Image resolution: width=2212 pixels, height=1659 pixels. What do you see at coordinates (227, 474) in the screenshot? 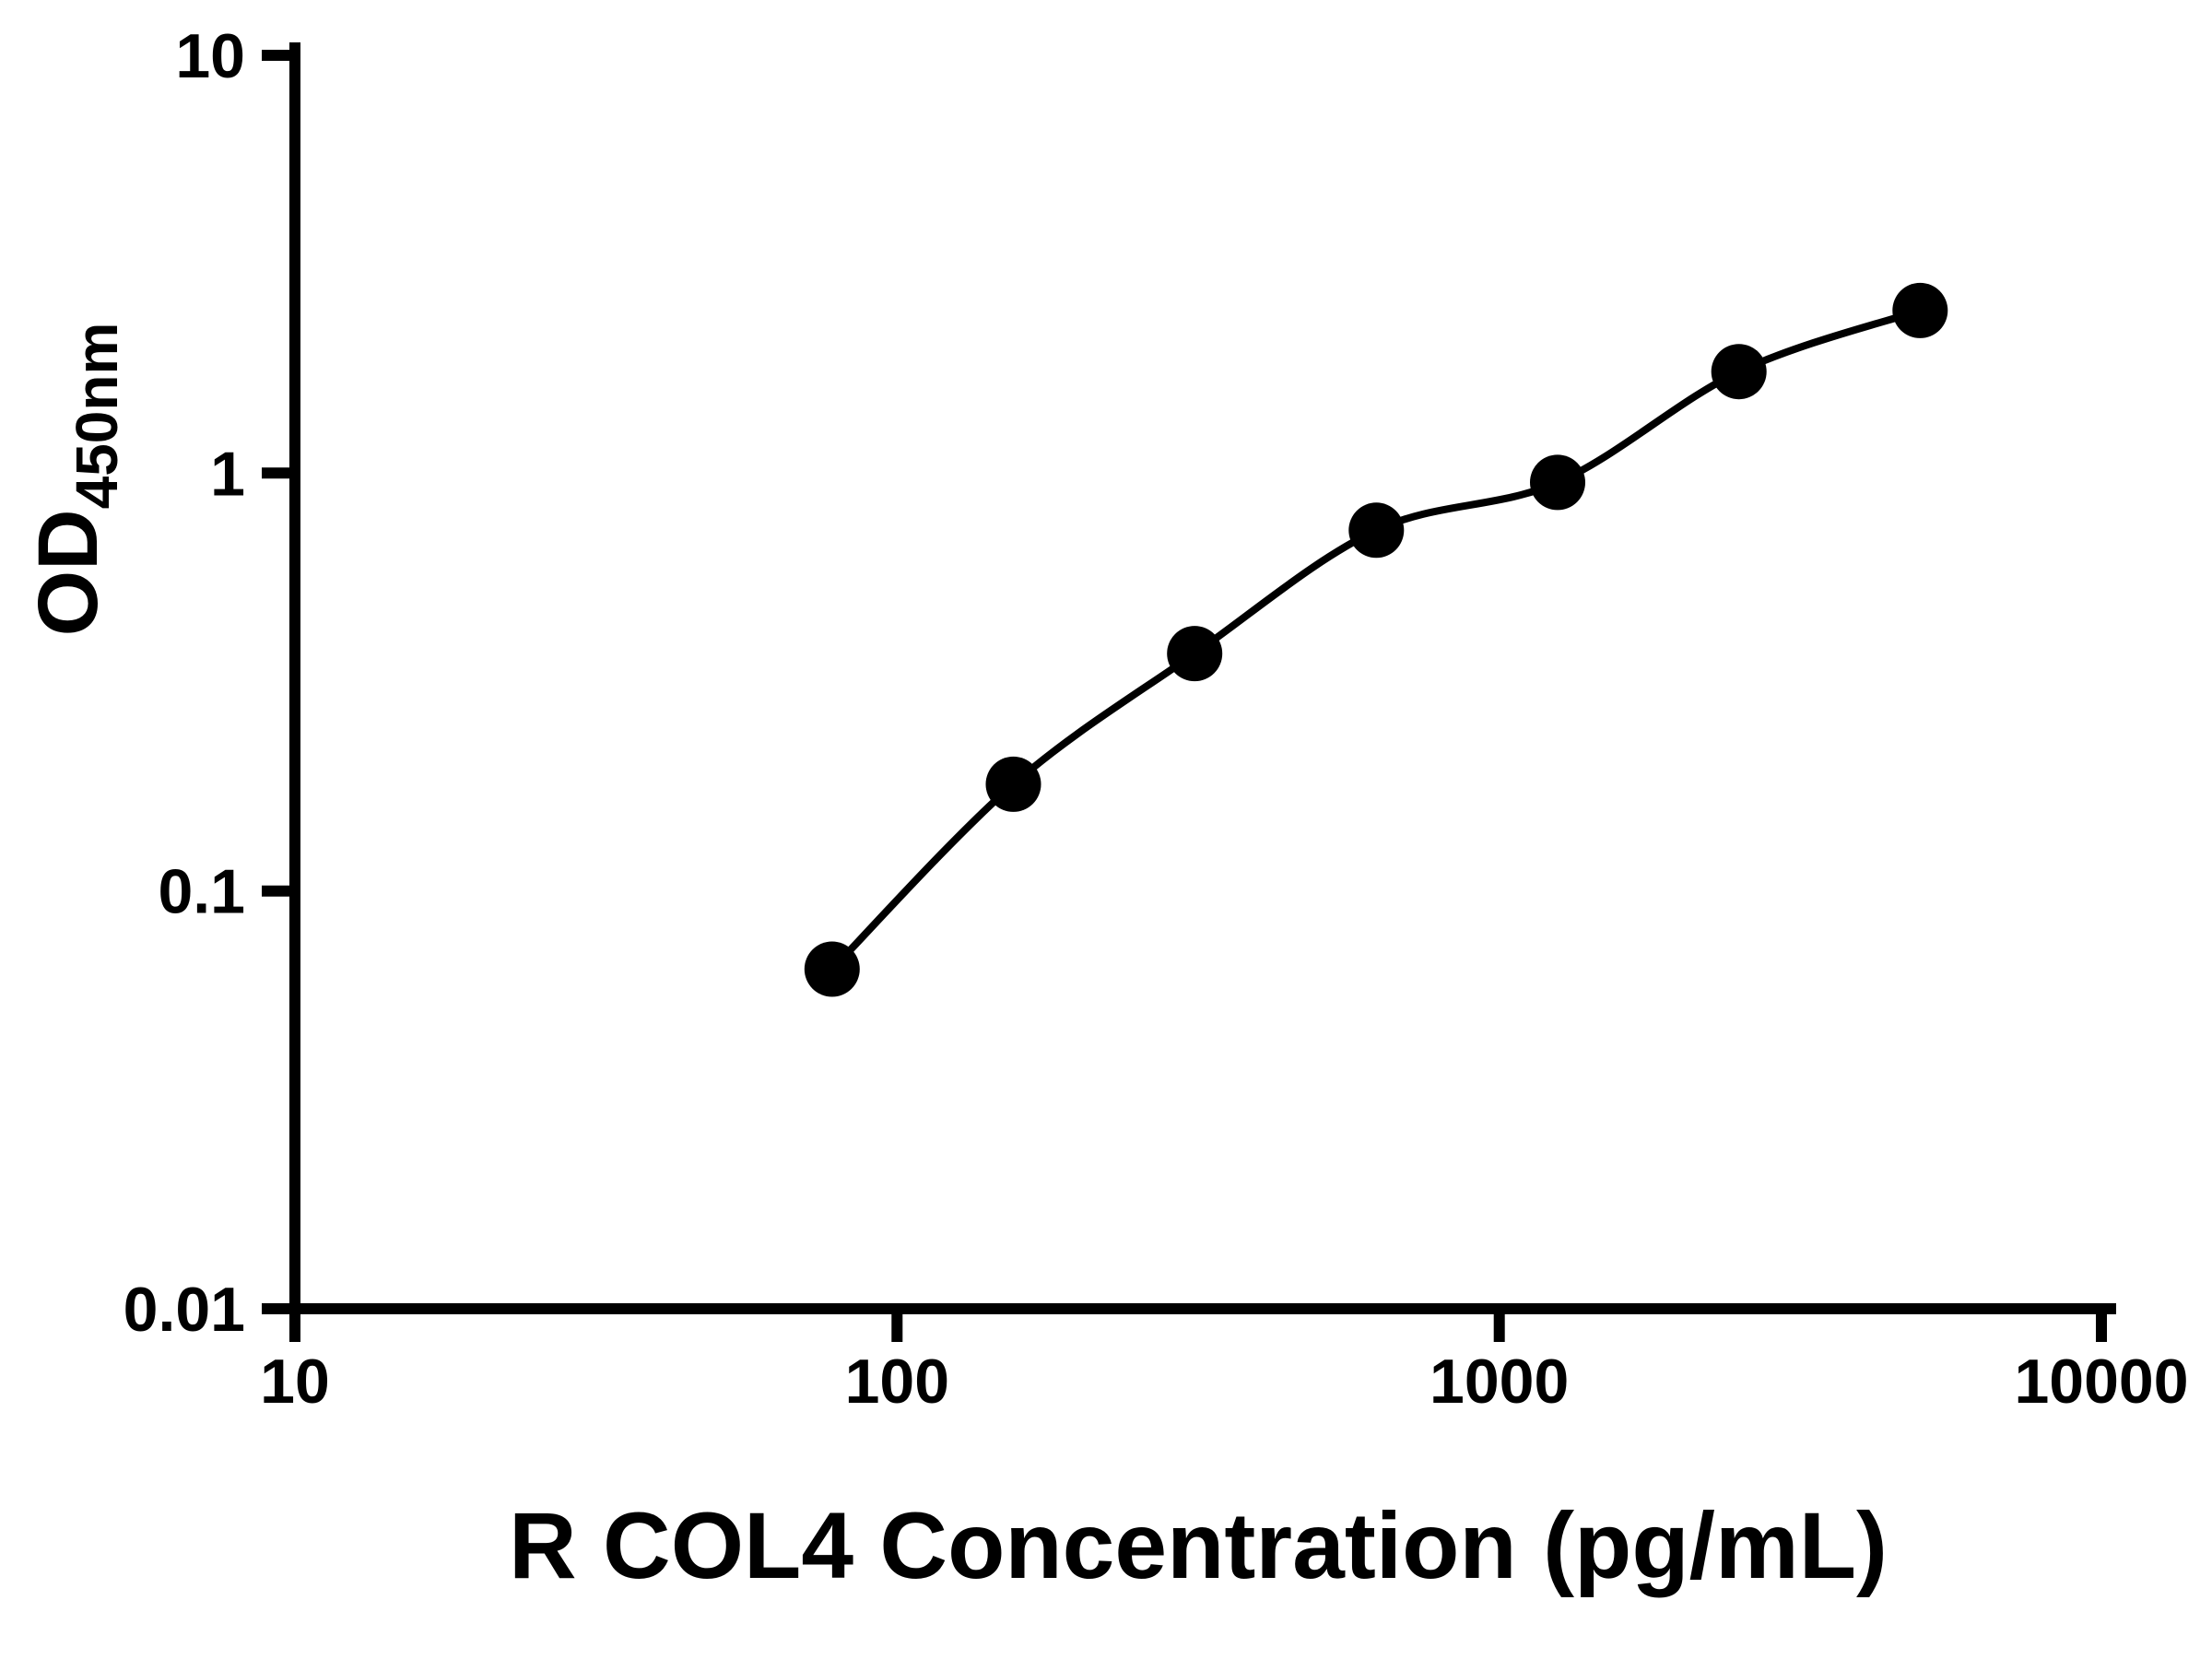
I see `y-tick-label: 1` at bounding box center [227, 474].